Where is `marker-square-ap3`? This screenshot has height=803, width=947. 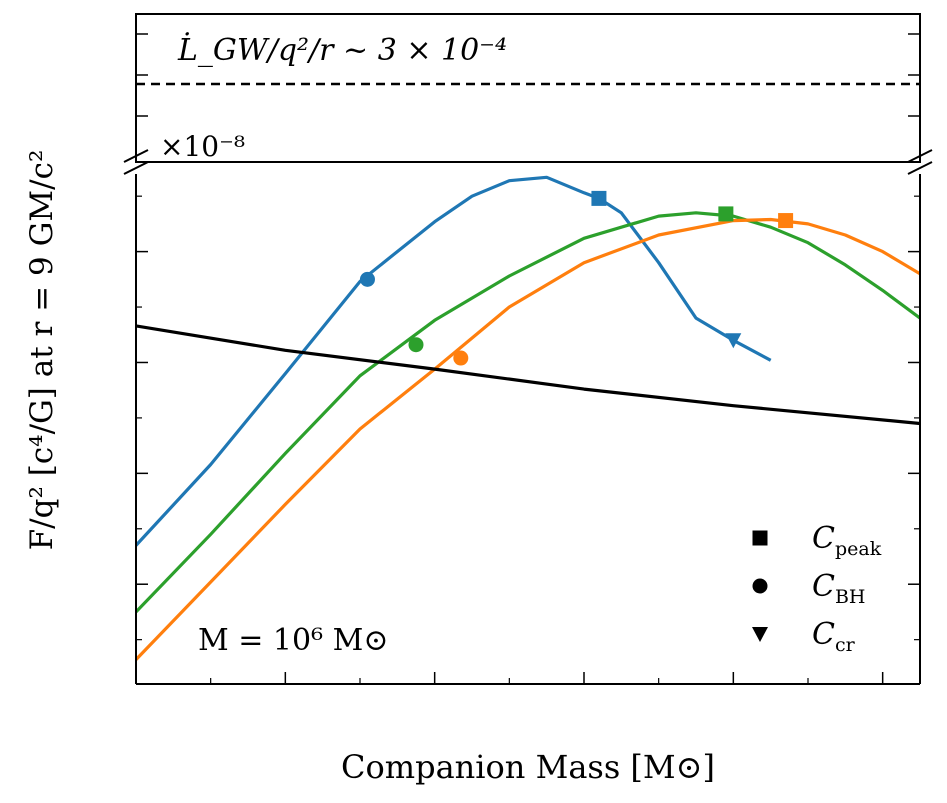 marker-square-ap3 is located at coordinates (726, 214).